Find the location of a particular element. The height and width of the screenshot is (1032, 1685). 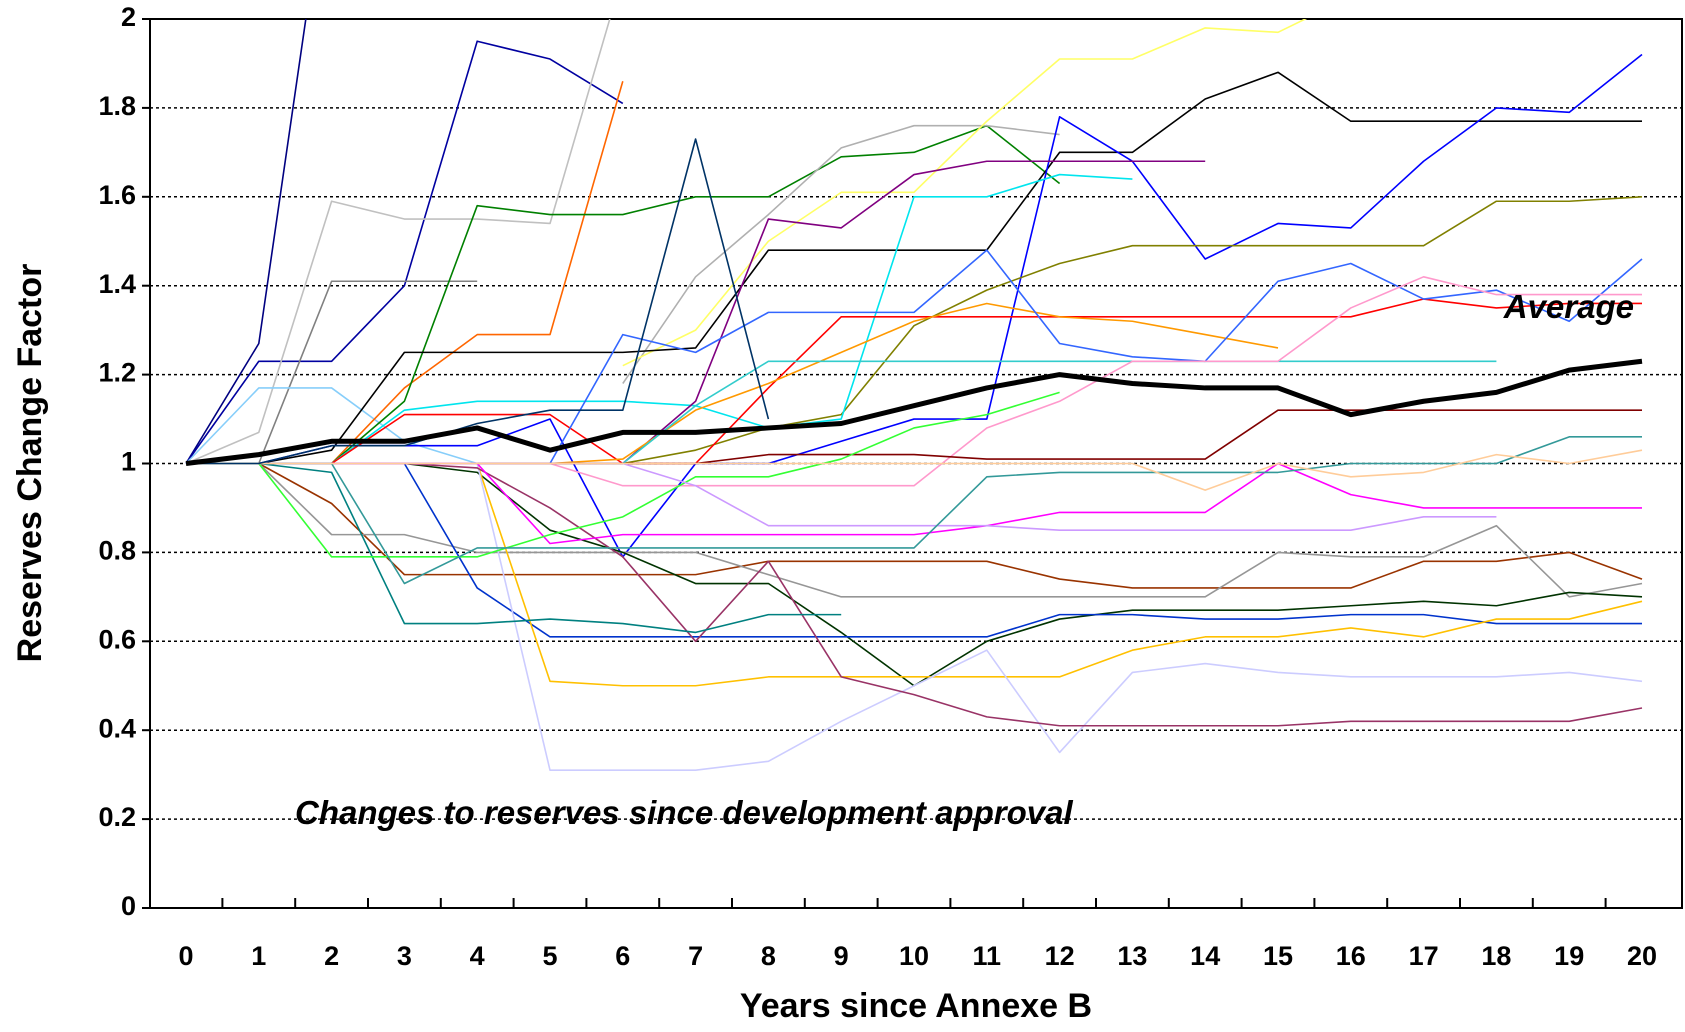

x-tick-label: 4 is located at coordinates (477, 956).